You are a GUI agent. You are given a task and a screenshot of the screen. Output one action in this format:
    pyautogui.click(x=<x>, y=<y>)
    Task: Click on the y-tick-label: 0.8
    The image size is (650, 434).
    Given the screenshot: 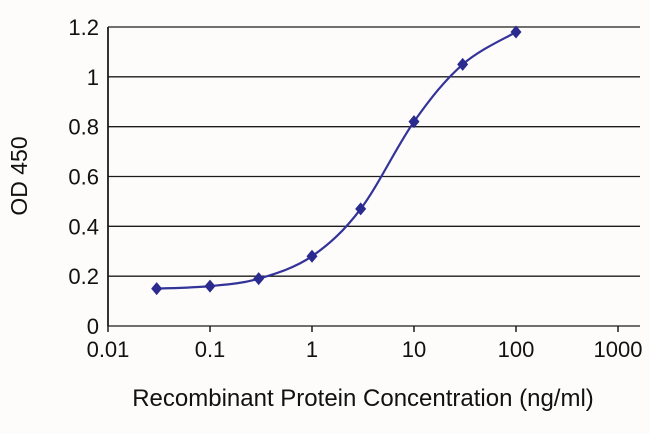 What is the action you would take?
    pyautogui.click(x=83, y=127)
    